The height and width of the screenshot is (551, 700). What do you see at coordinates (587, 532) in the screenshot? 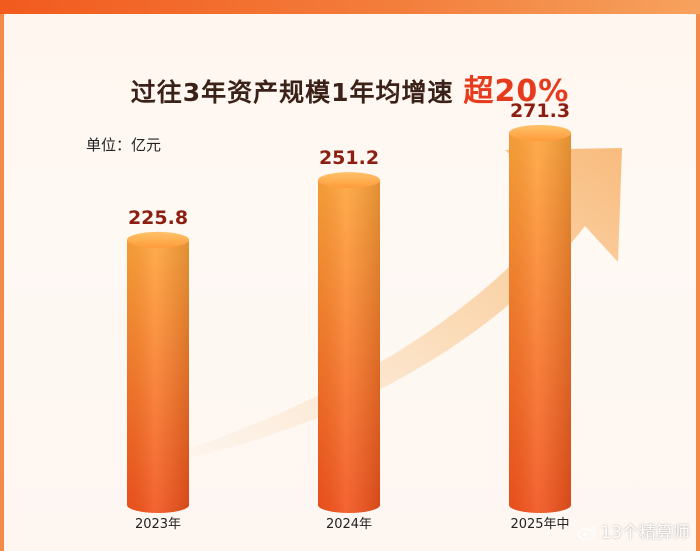
I see `weibo-icon` at bounding box center [587, 532].